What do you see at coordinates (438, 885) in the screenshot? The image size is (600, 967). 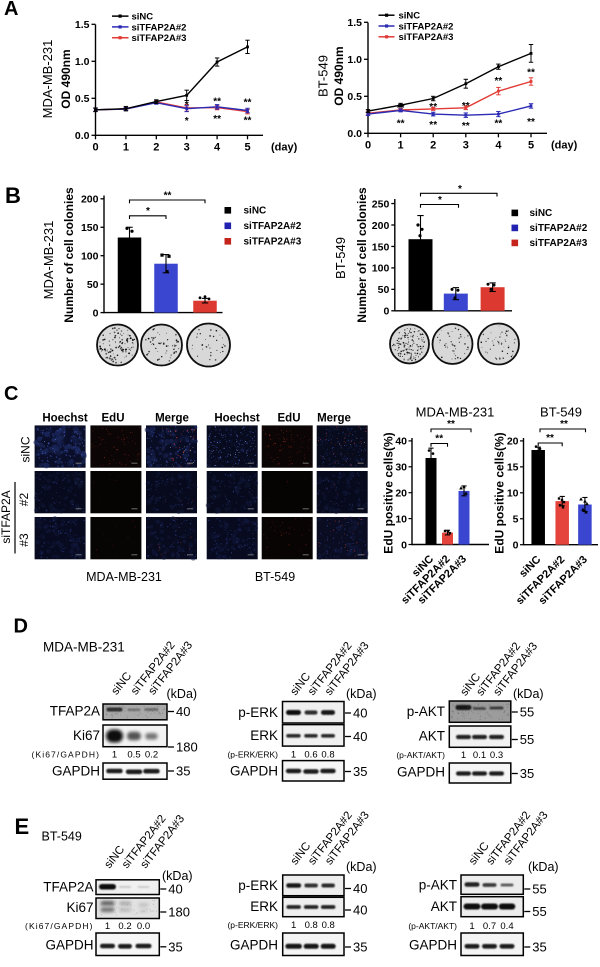 I see `svg-text: p-AKT` at bounding box center [438, 885].